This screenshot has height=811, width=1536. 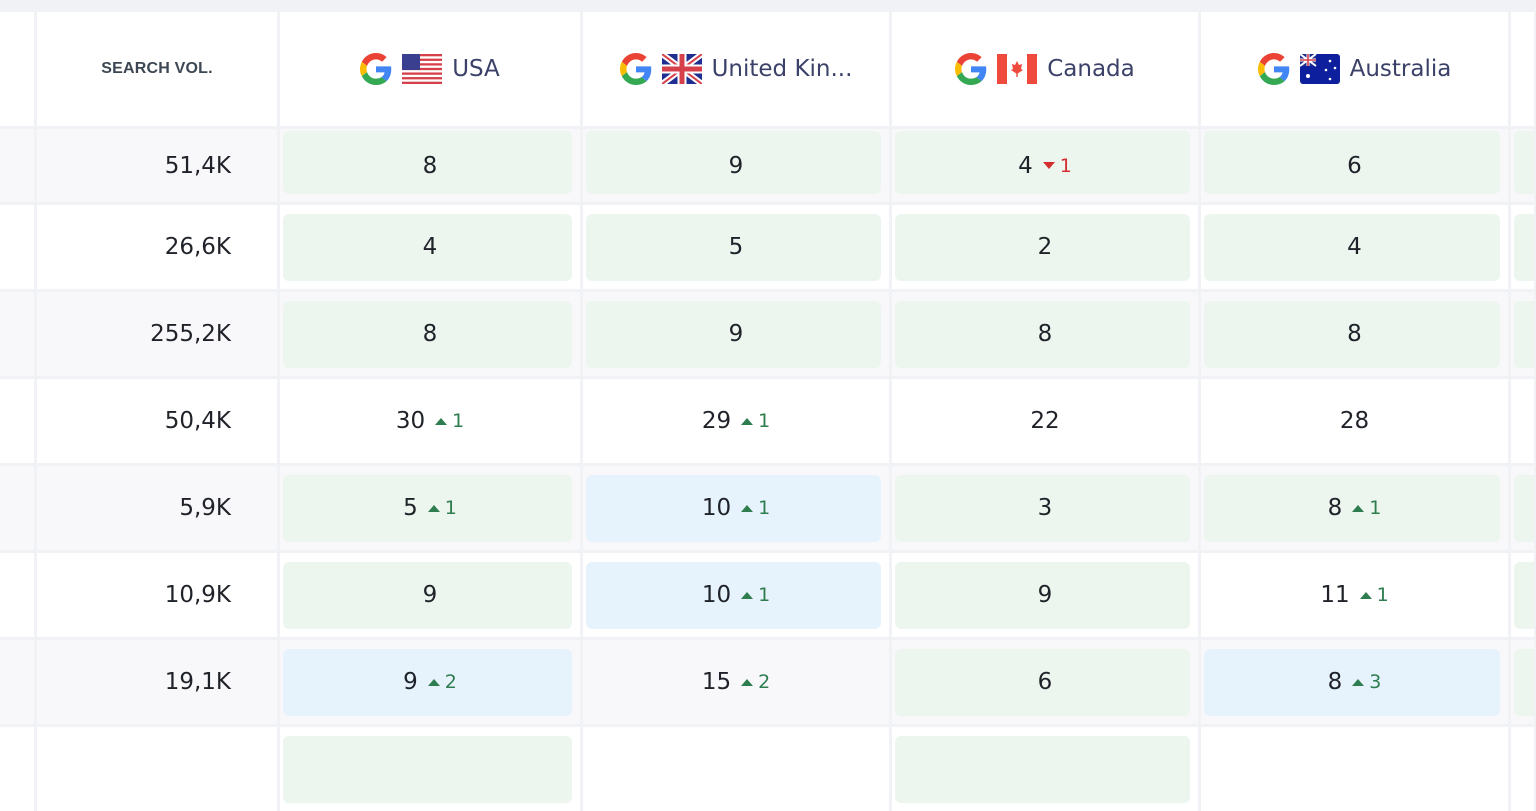 I want to click on position-value: 22, so click(x=1045, y=421).